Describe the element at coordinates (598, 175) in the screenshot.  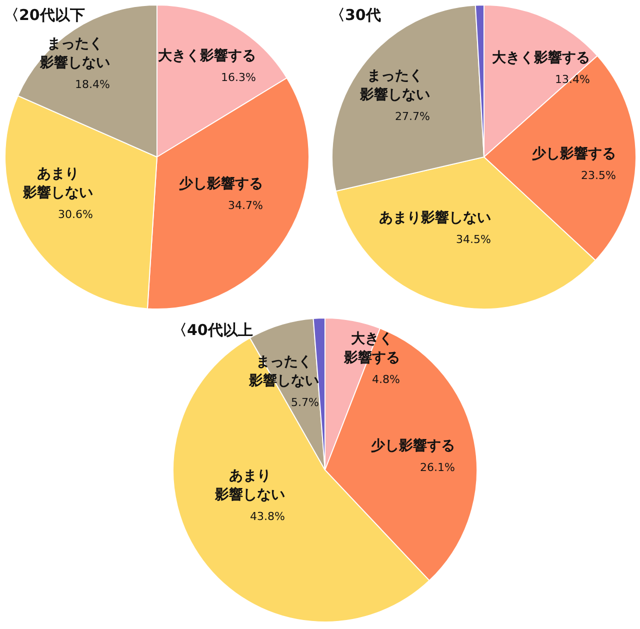
I see `data-label: 23.5%` at that location.